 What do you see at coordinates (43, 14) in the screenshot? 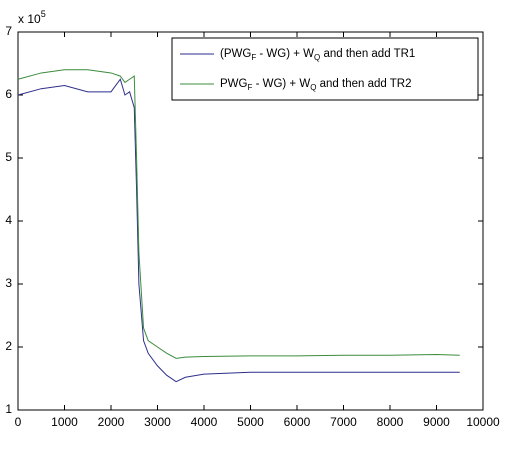
I see `multiplier-exponent: 5` at bounding box center [43, 14].